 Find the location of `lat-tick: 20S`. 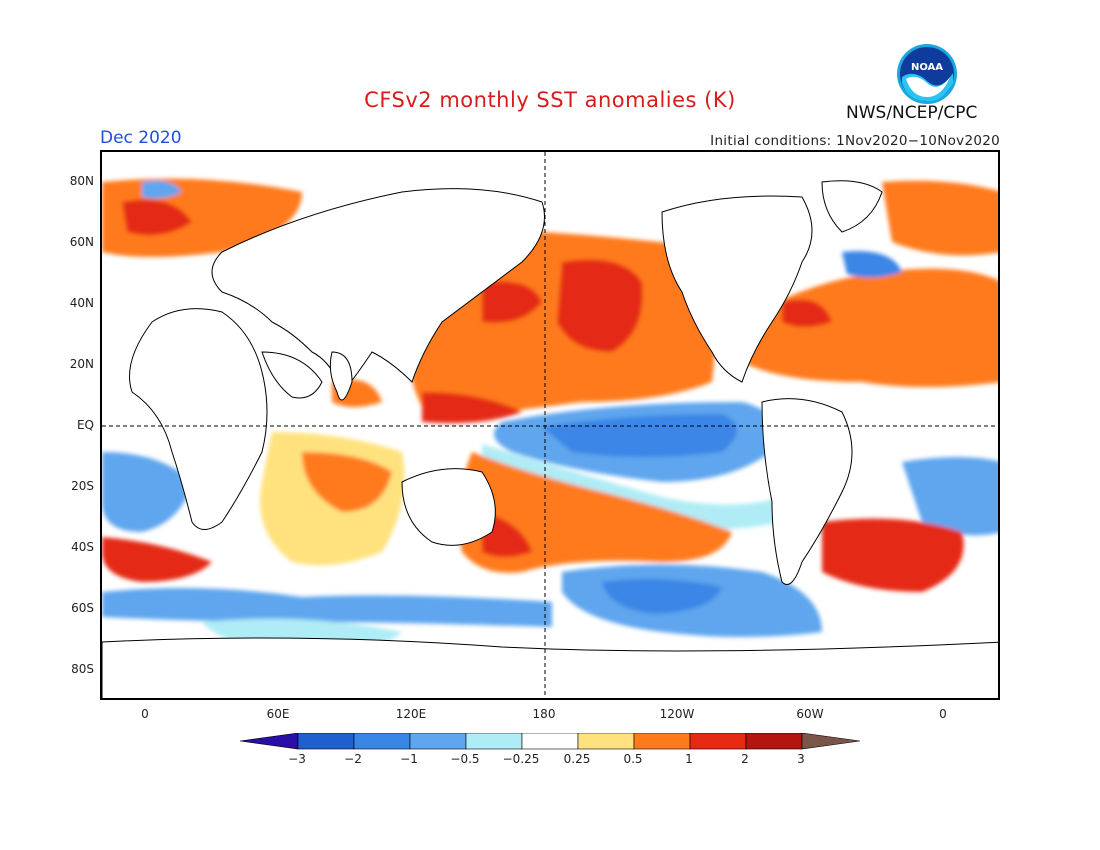

lat-tick: 20S is located at coordinates (82, 486).